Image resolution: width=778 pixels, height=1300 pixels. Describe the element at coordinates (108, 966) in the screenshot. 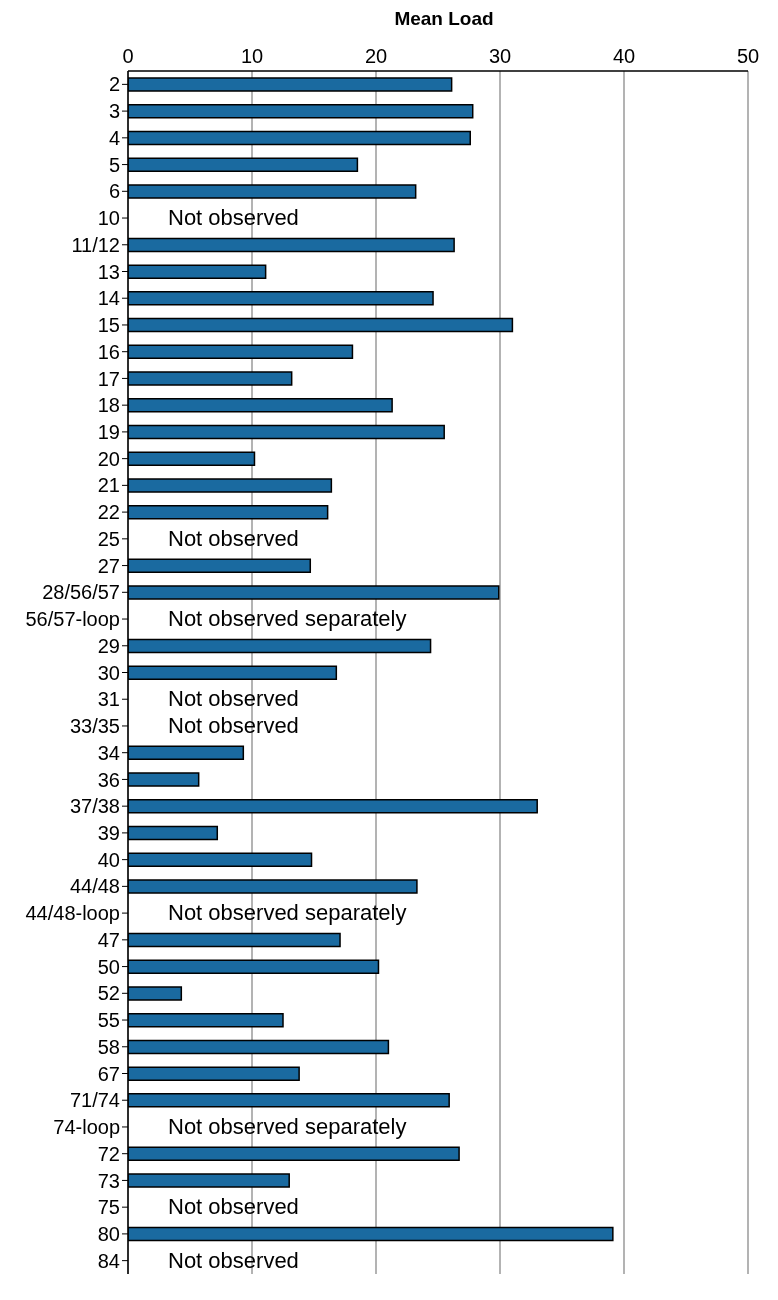

I see `y-tick-label: 50` at that location.